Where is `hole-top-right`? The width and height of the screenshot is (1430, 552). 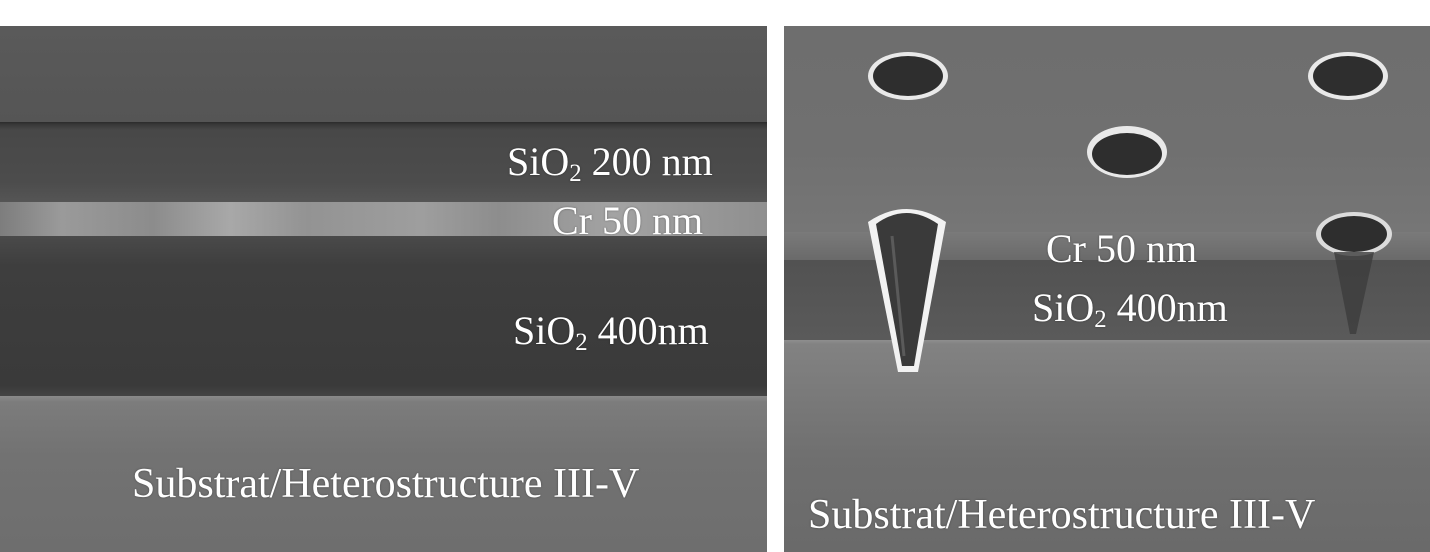 hole-top-right is located at coordinates (1348, 76).